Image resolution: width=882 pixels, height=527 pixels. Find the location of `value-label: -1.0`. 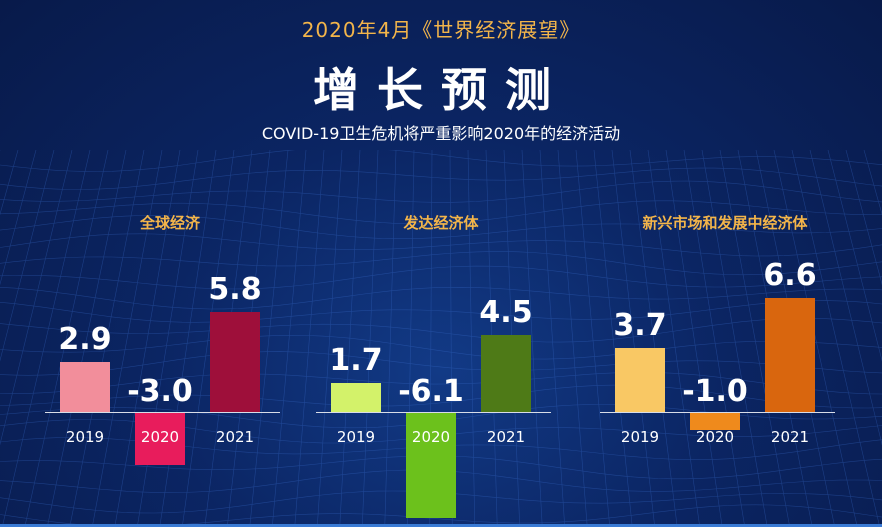

value-label: -1.0 is located at coordinates (715, 391).